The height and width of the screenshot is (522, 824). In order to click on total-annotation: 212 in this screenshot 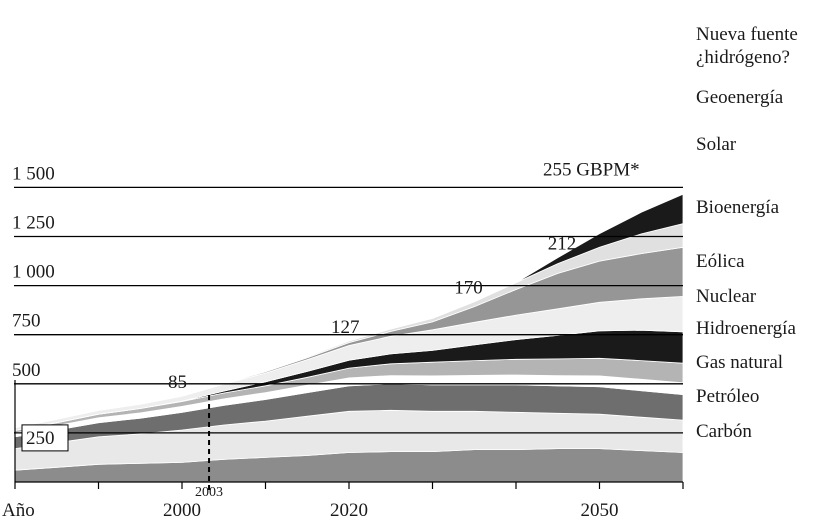, I will do `click(562, 244)`.